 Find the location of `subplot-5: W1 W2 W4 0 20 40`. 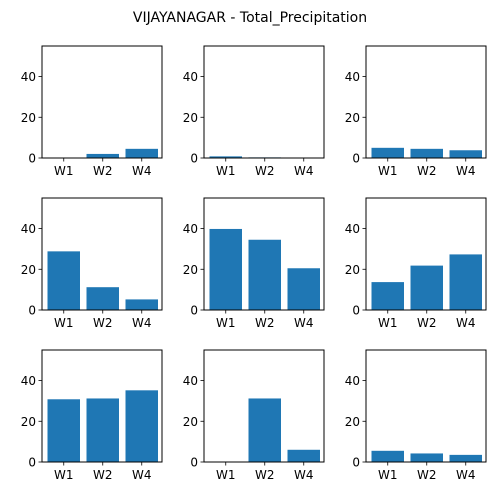

subplot-5: W1 W2 W4 0 20 40 is located at coordinates (254, 263).